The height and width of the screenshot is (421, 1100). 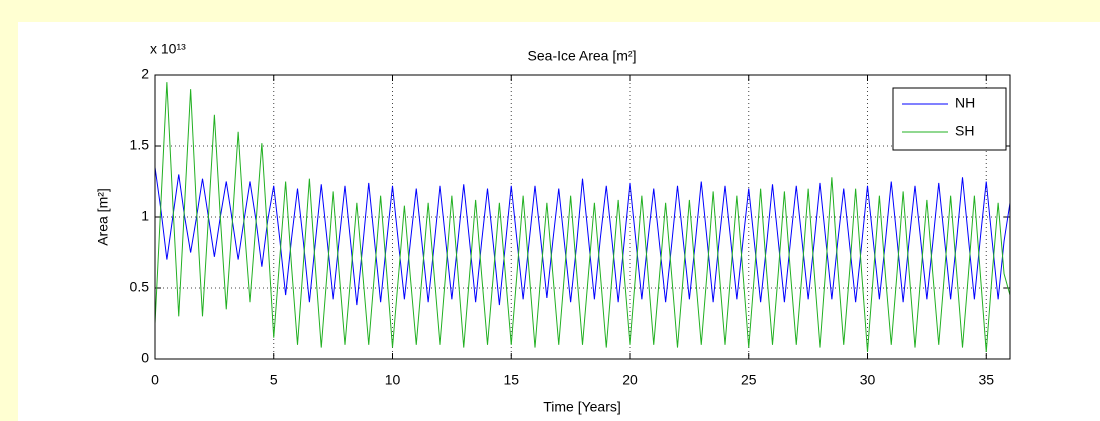 I want to click on legend-label: NH, so click(x=965, y=103).